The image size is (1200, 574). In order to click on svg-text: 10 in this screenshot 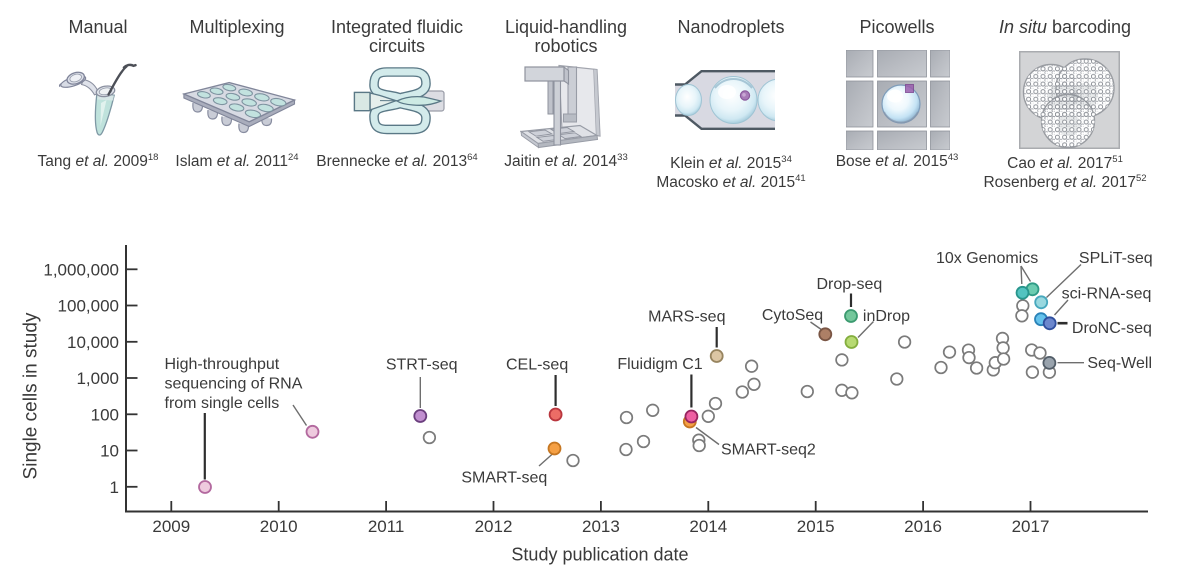, I will do `click(109, 451)`.